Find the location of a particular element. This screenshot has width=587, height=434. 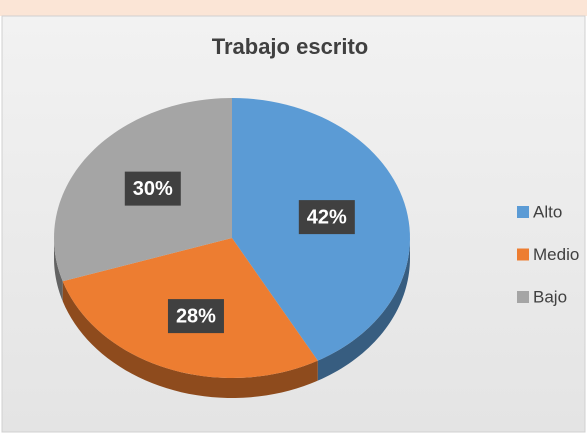

legend-label: Alto is located at coordinates (547, 211).